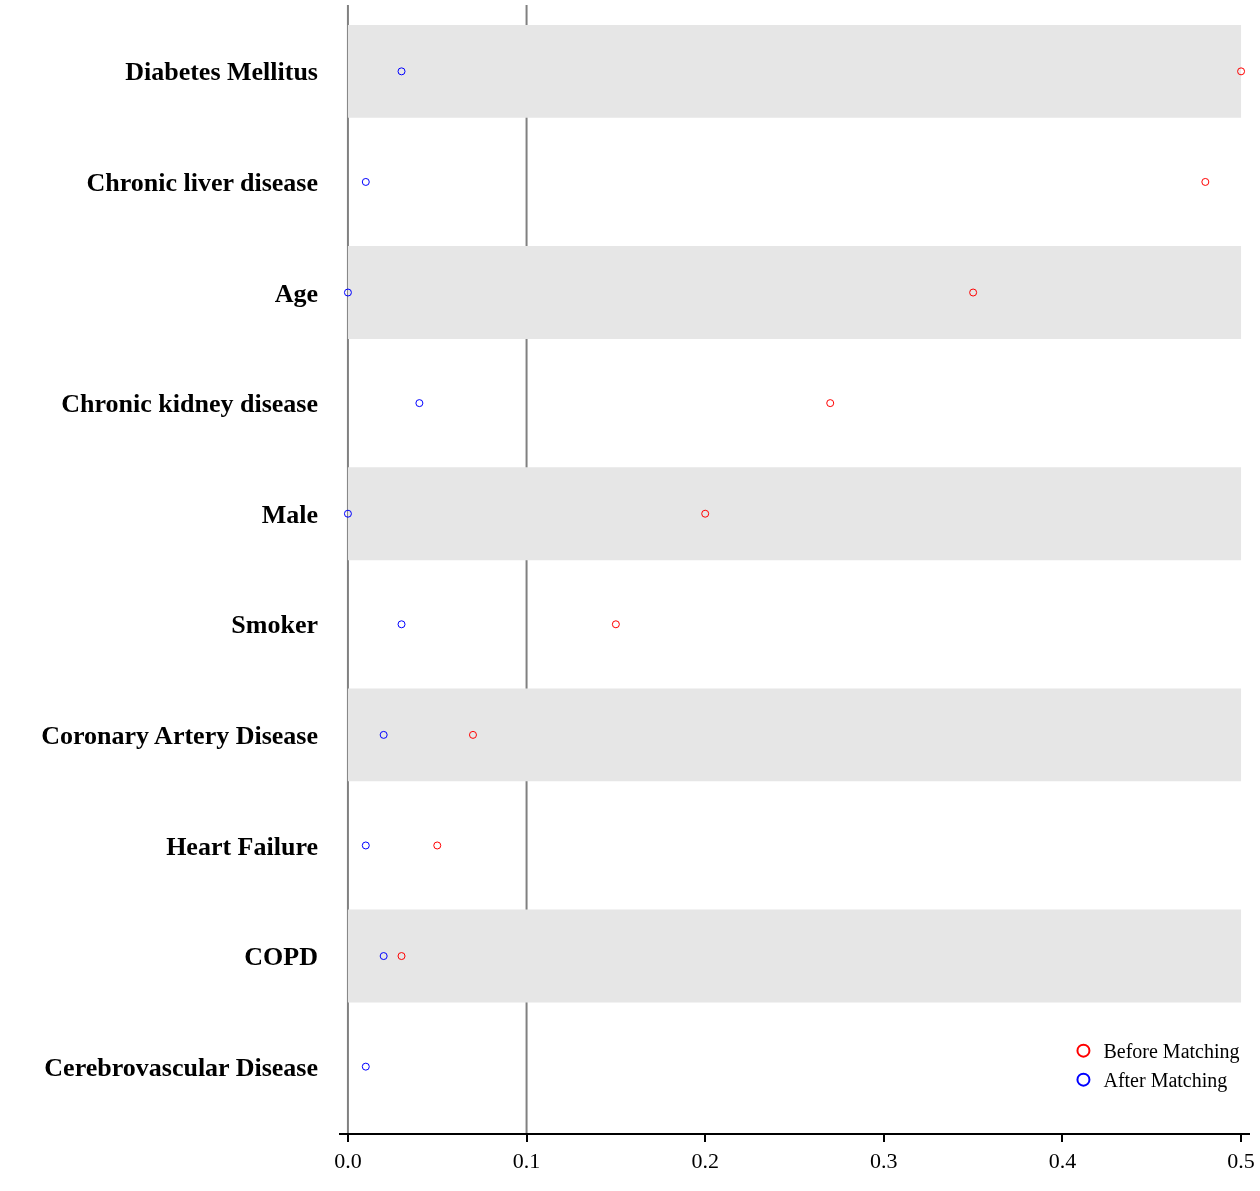 This screenshot has width=1260, height=1191. What do you see at coordinates (274, 625) in the screenshot?
I see `y-tick-label: Smoker` at bounding box center [274, 625].